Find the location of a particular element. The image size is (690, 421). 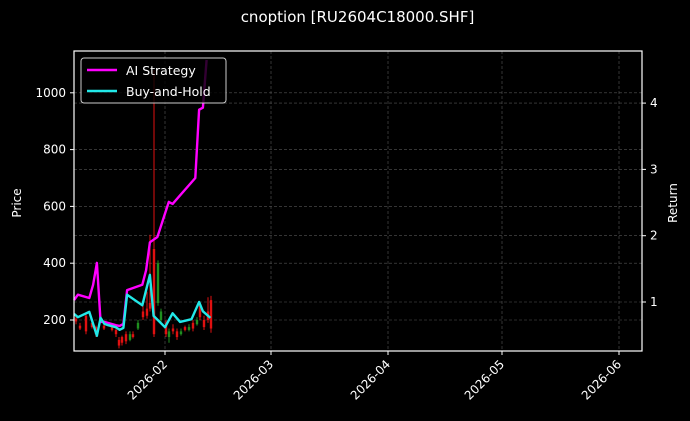

series-lines is located at coordinates (142, 198).